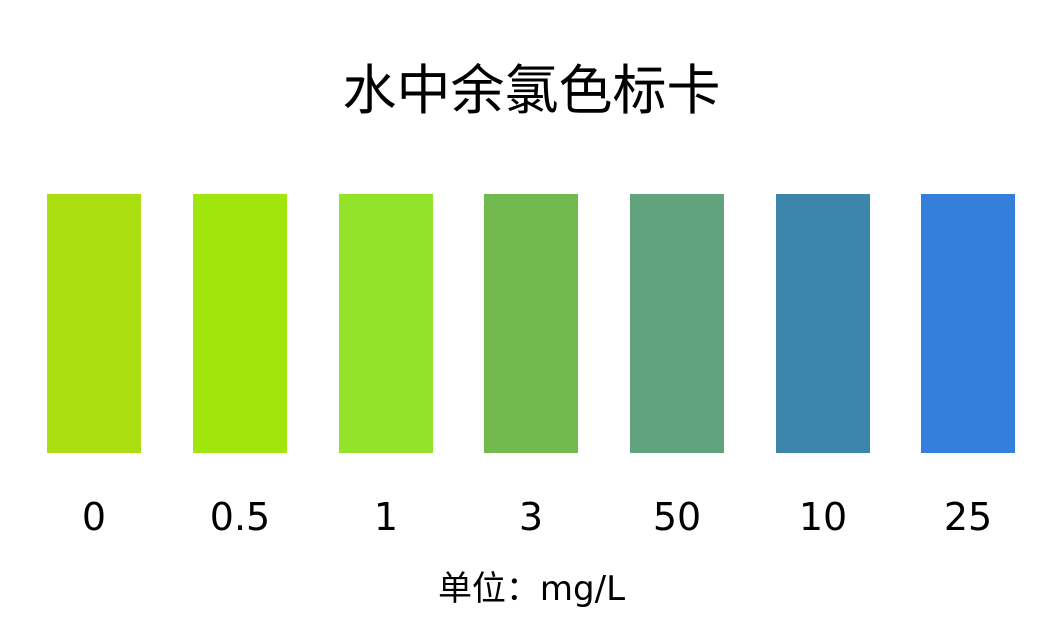 The width and height of the screenshot is (1063, 638). I want to click on swatch-value-label: 0, so click(94, 517).